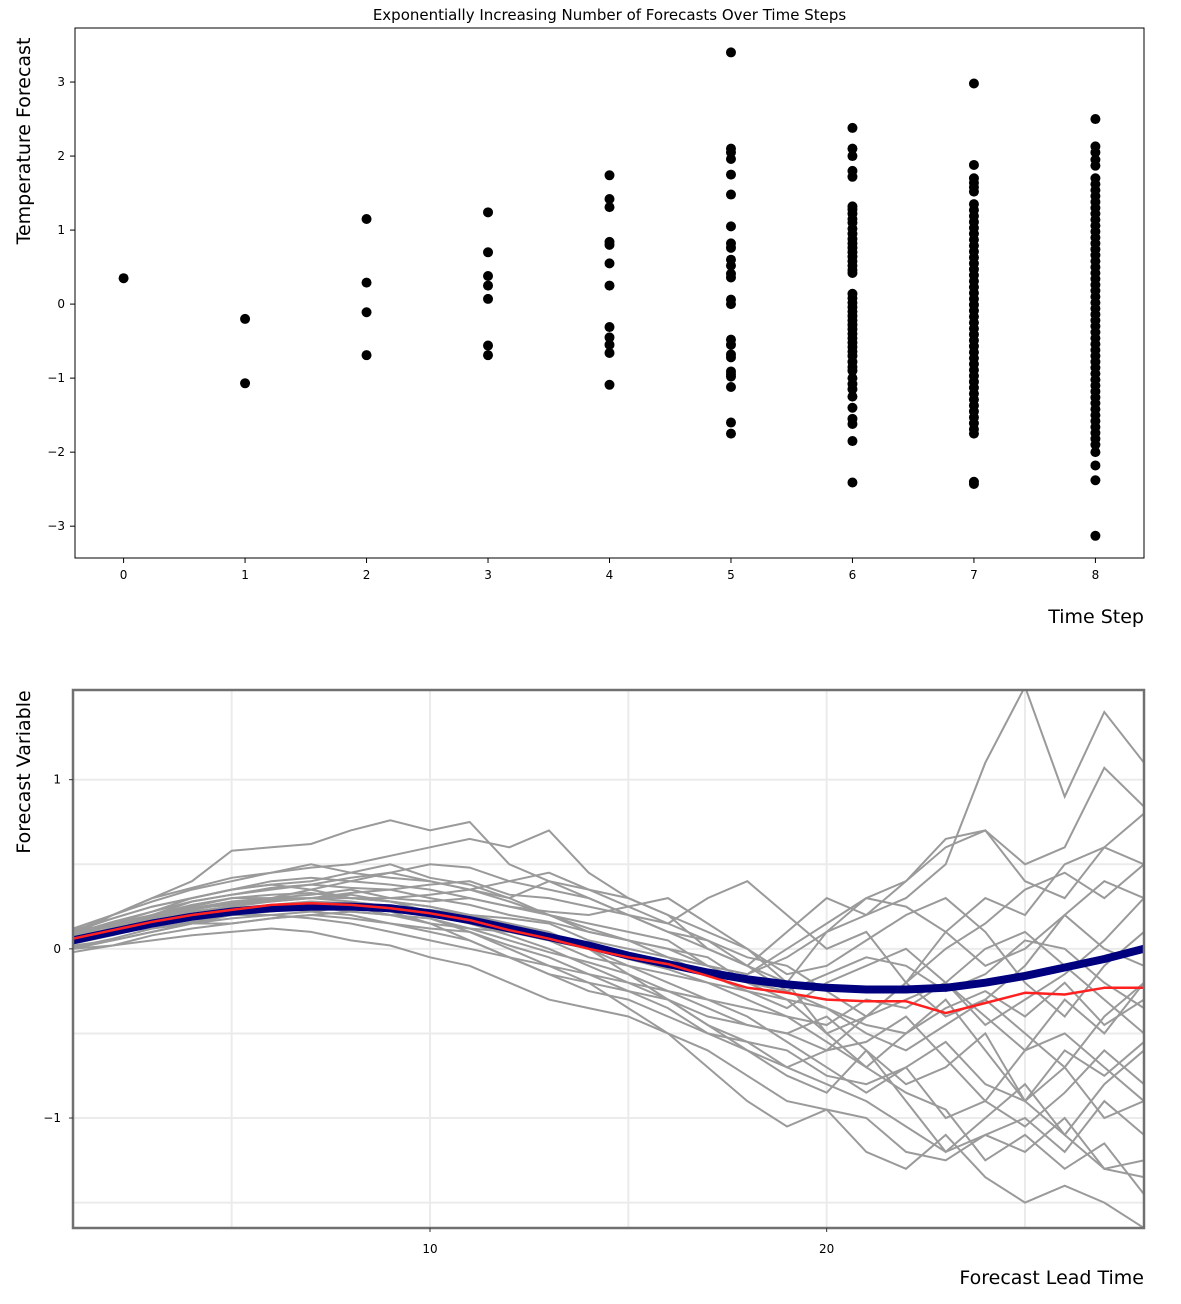 This screenshot has width=1181, height=1304. What do you see at coordinates (488, 575) in the screenshot?
I see `x-tick-label: 3` at bounding box center [488, 575].